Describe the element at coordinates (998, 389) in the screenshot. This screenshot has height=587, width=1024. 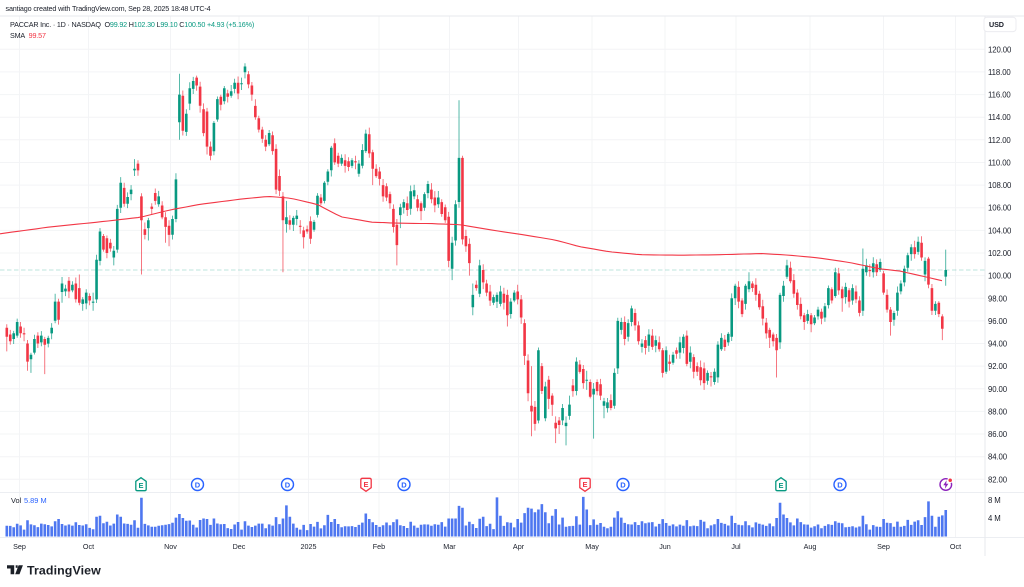
I see `svg-text: 90.00` at that location.